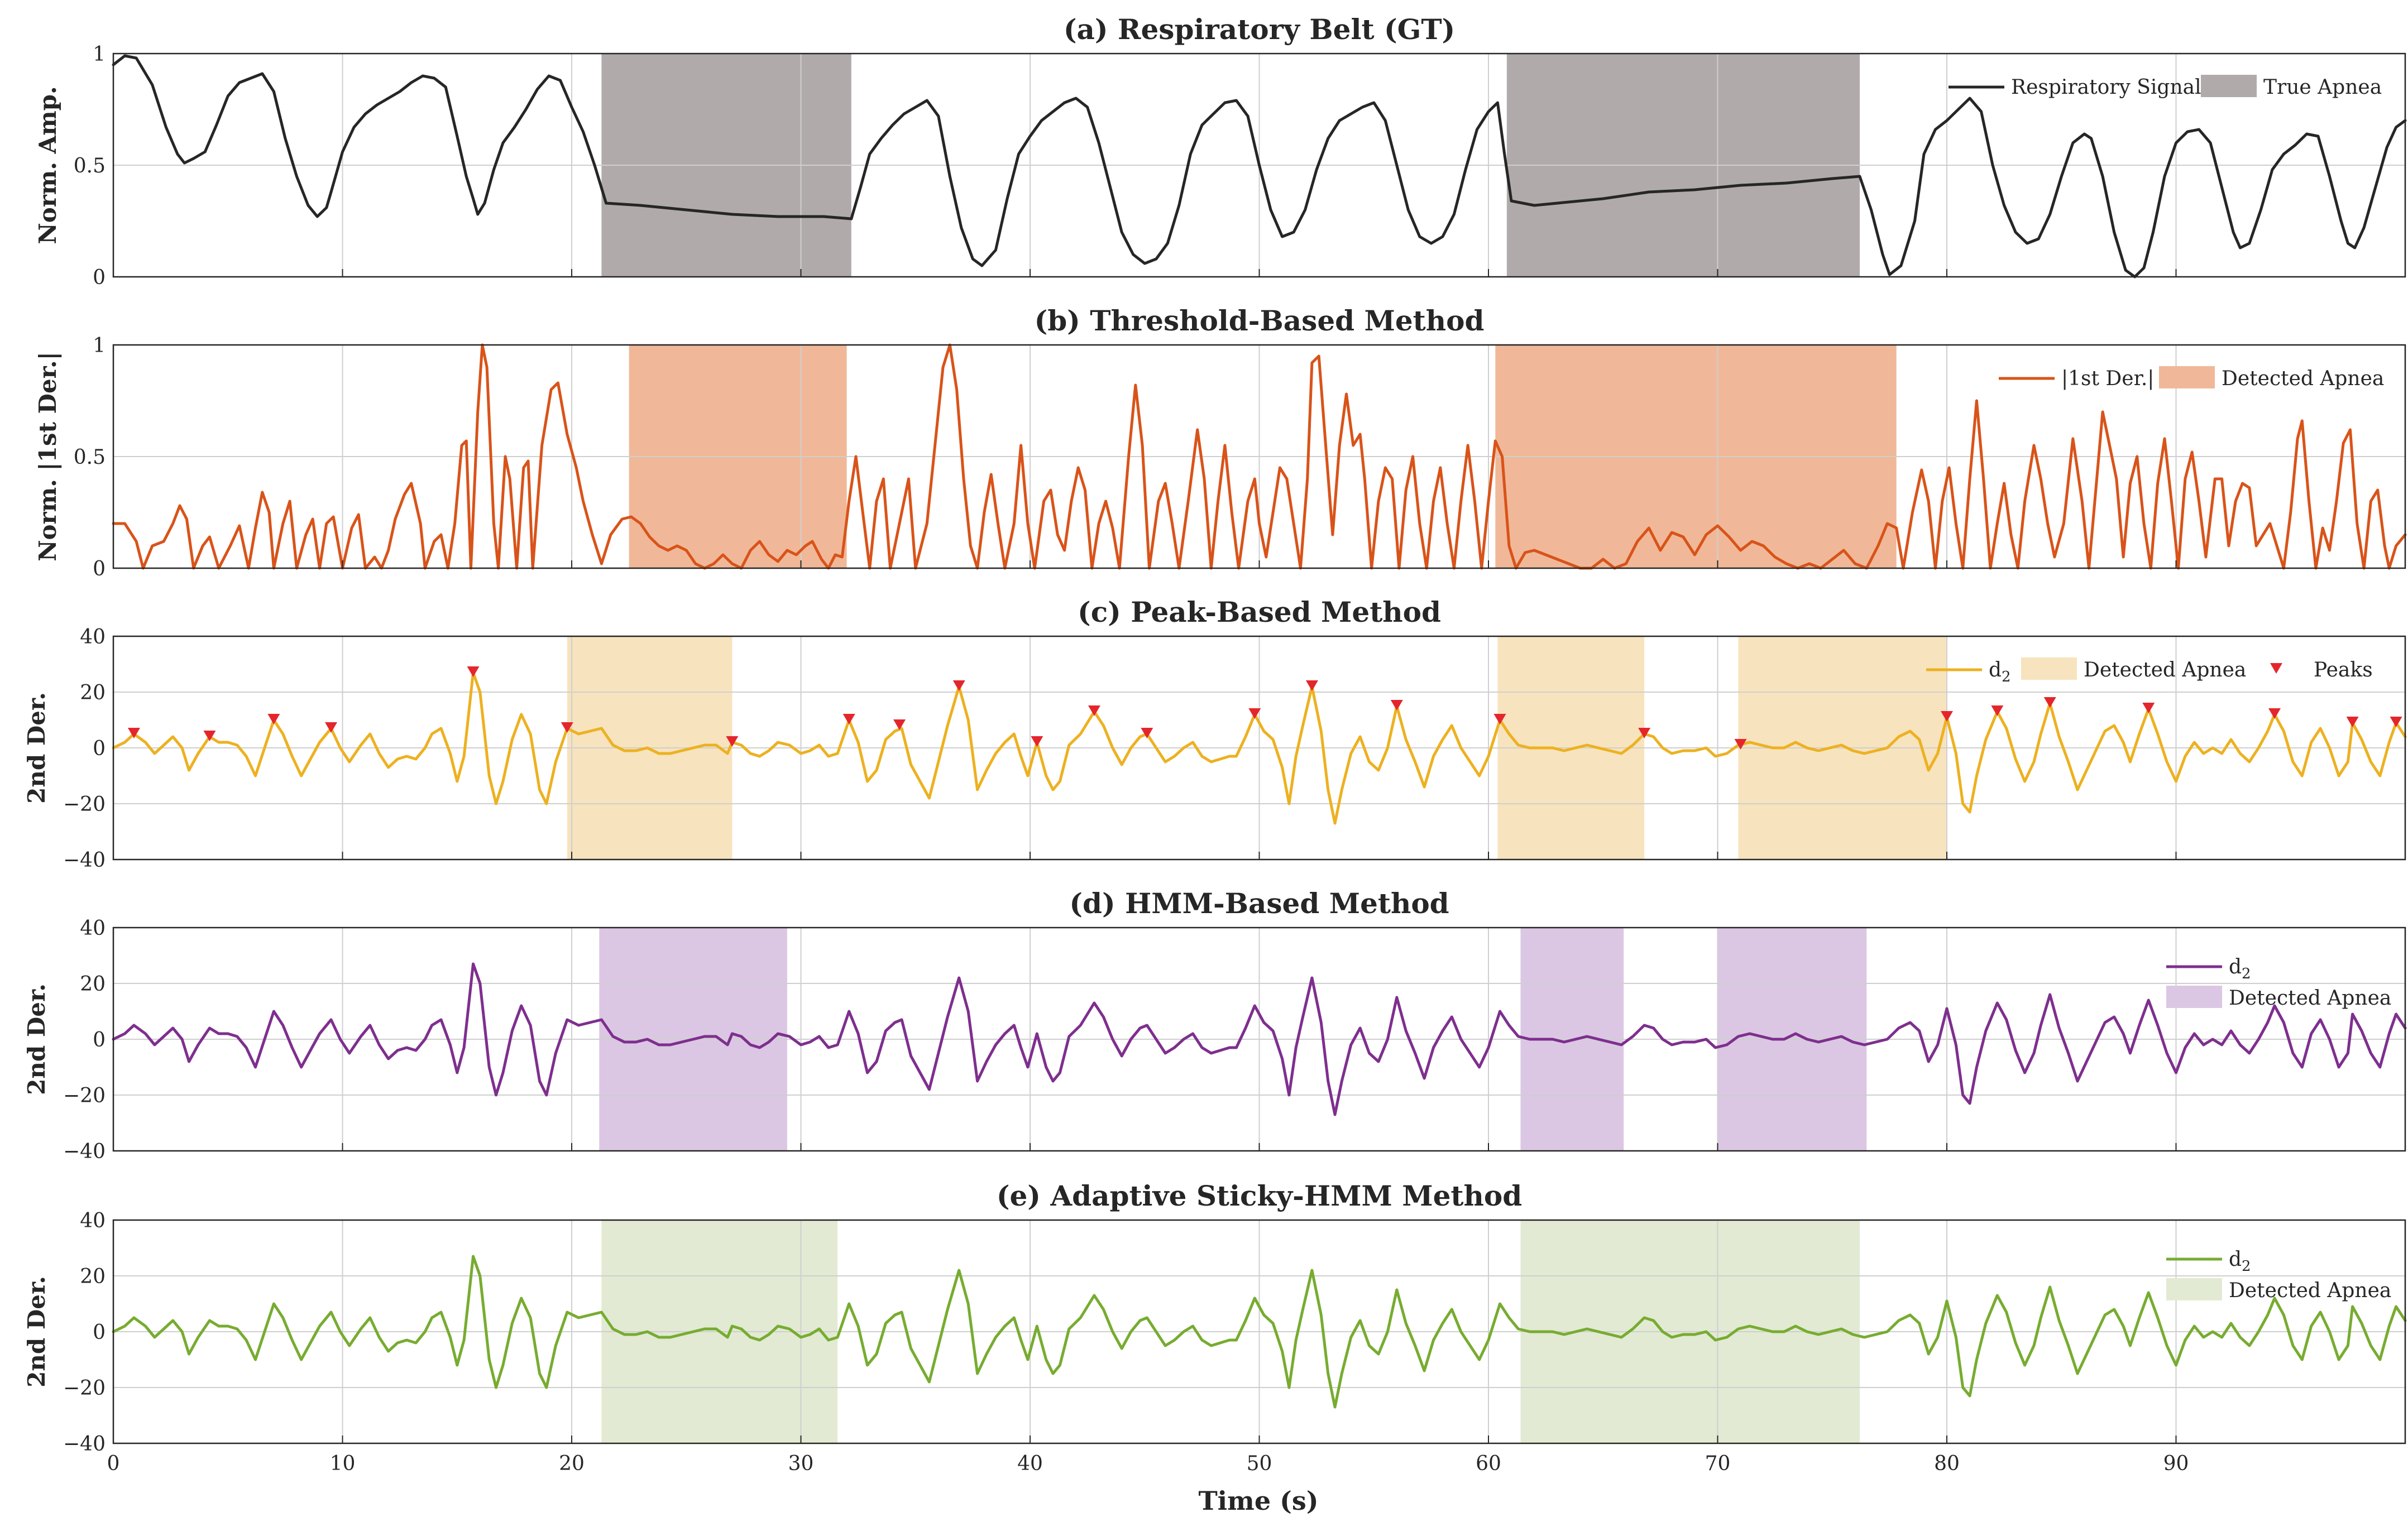 The width and height of the screenshot is (2408, 1517). What do you see at coordinates (2107, 378) in the screenshot?
I see `legend-label: |1st Der.|` at bounding box center [2107, 378].